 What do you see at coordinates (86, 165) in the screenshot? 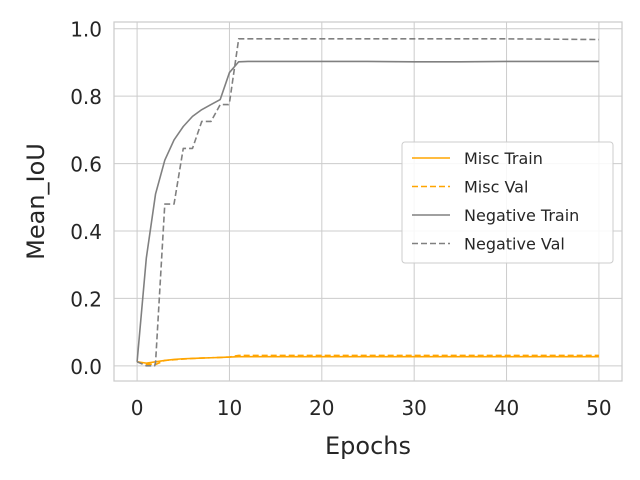
I see `y-tick-label-3: 0.6` at bounding box center [86, 165].